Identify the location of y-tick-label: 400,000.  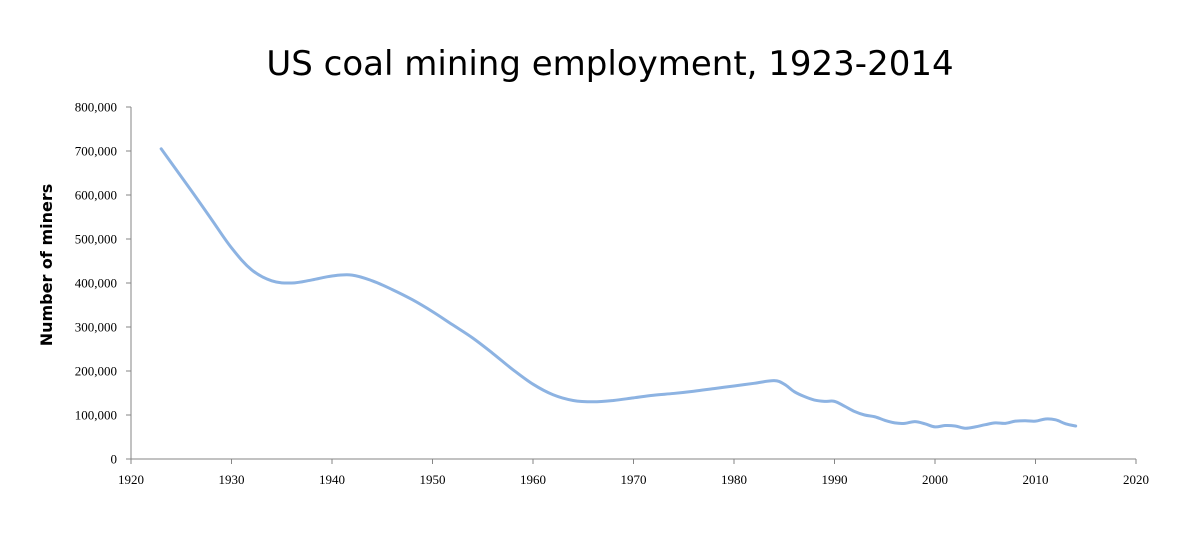
(96, 283).